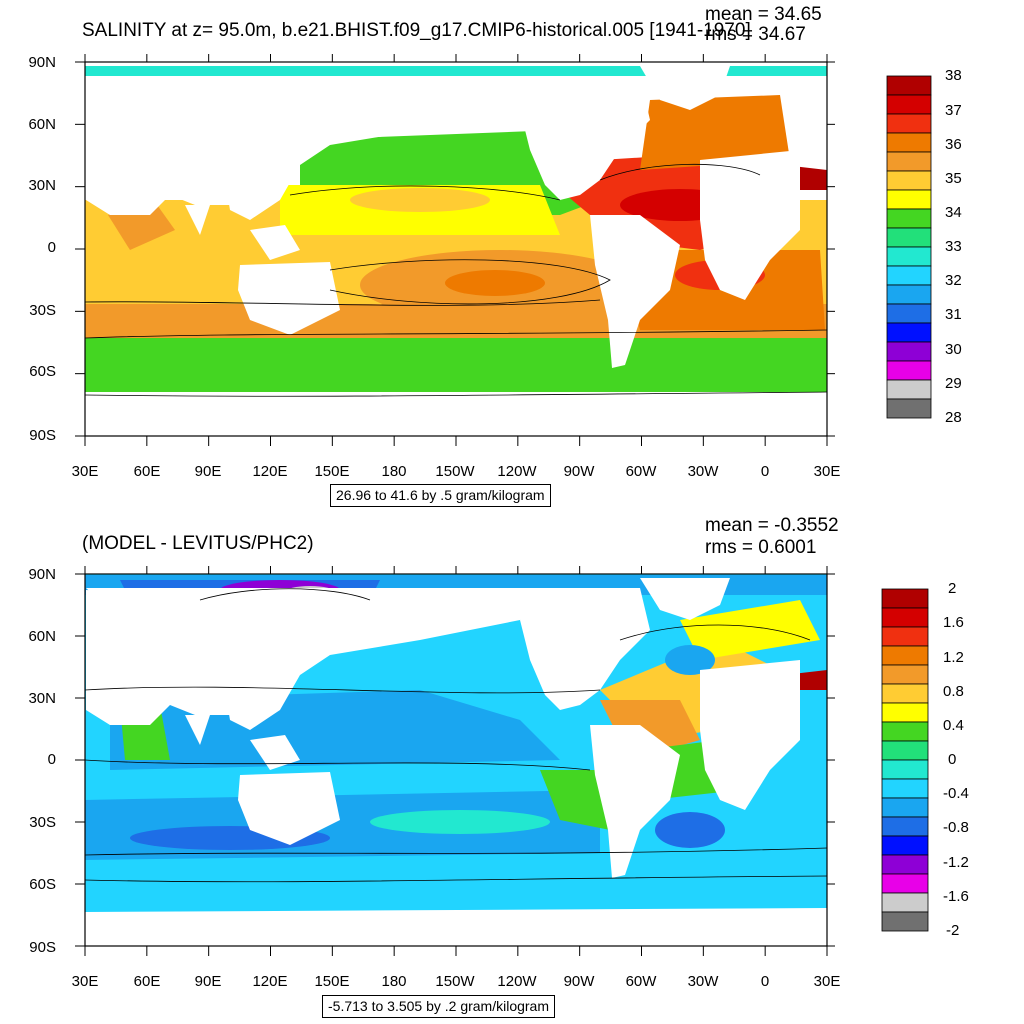 This screenshot has height=1024, width=1024. I want to click on colorbar-bottom, so click(905, 760).